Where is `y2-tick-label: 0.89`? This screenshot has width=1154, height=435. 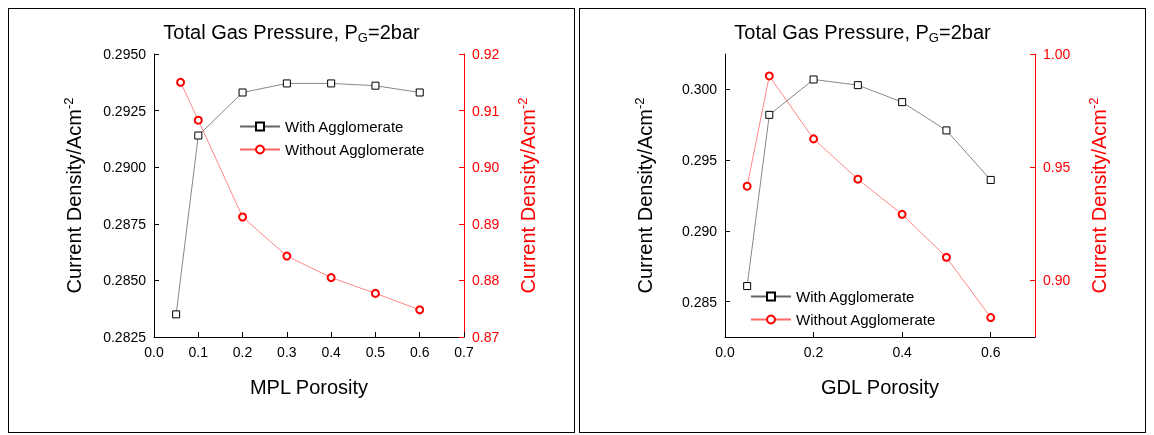
y2-tick-label: 0.89 is located at coordinates (486, 223).